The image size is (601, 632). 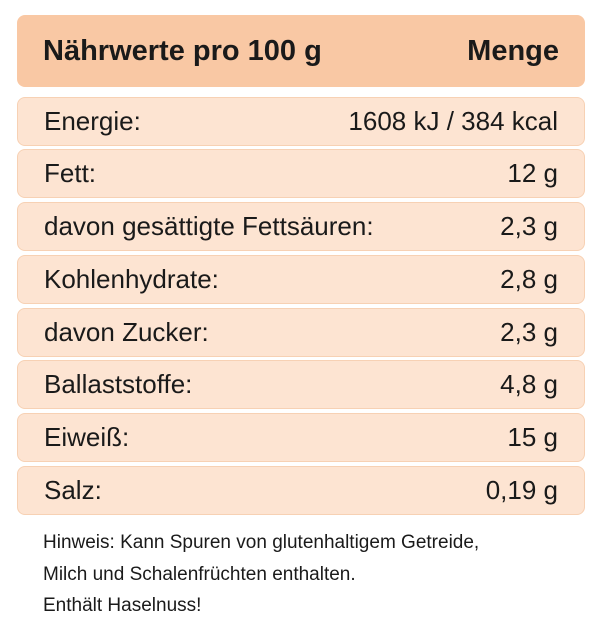 I want to click on nutrient-value: 12 g, so click(x=532, y=173).